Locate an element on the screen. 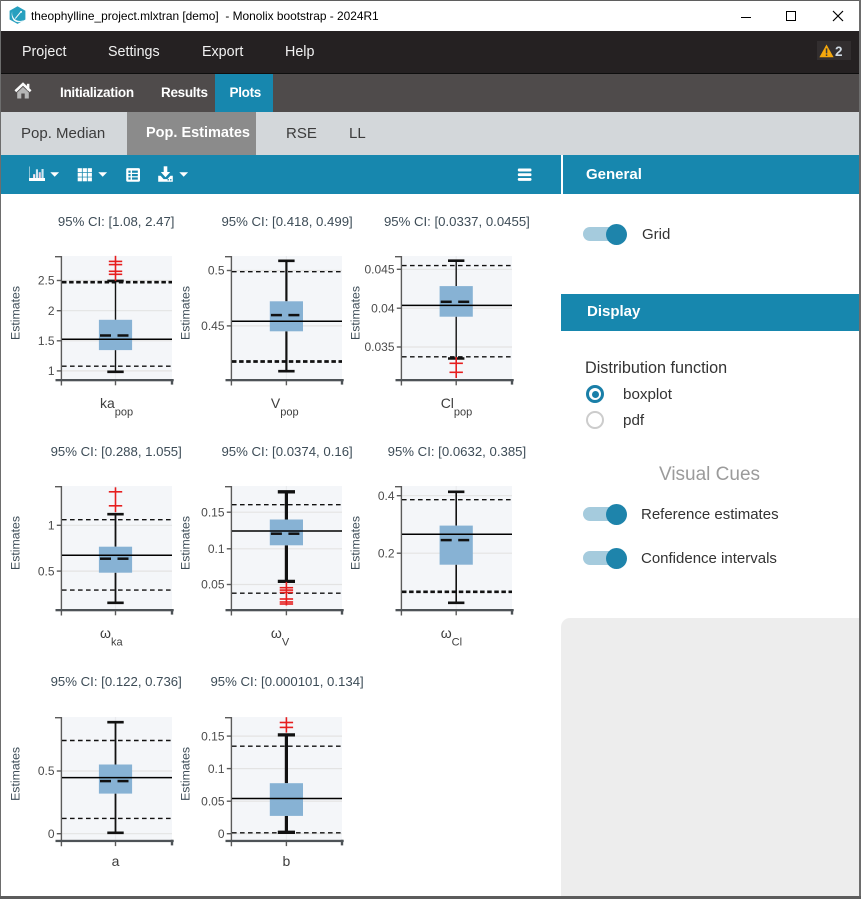 This screenshot has width=861, height=900. svg-text: 95% CI: [0.418, 0.499] is located at coordinates (286, 221).